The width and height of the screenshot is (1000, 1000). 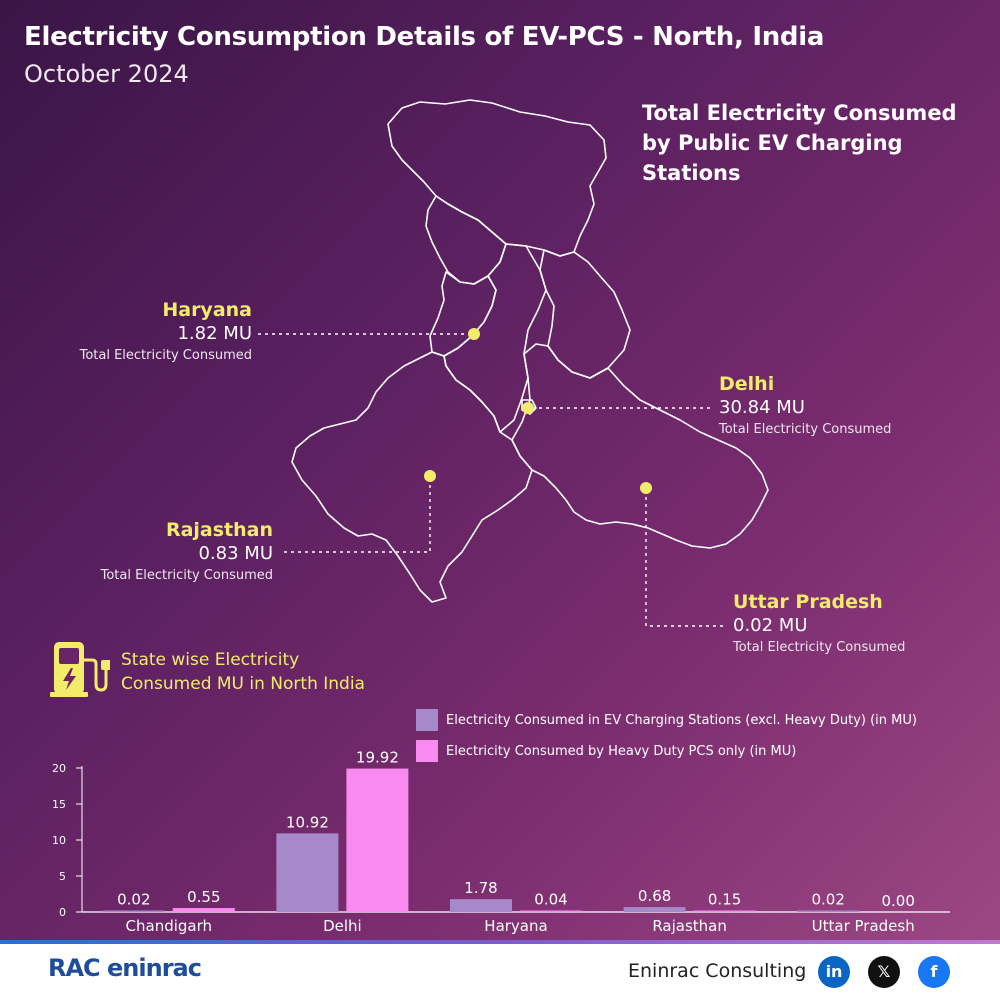 What do you see at coordinates (59, 840) in the screenshot?
I see `y-tick-label: 10` at bounding box center [59, 840].